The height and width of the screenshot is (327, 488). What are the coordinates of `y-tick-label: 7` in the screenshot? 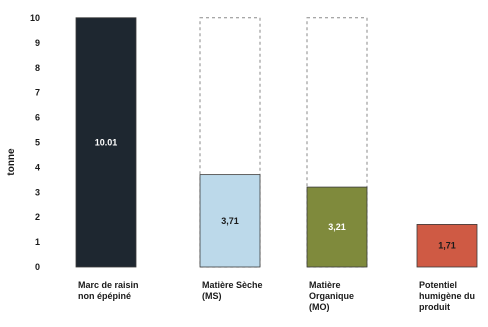 It's located at (37, 93).